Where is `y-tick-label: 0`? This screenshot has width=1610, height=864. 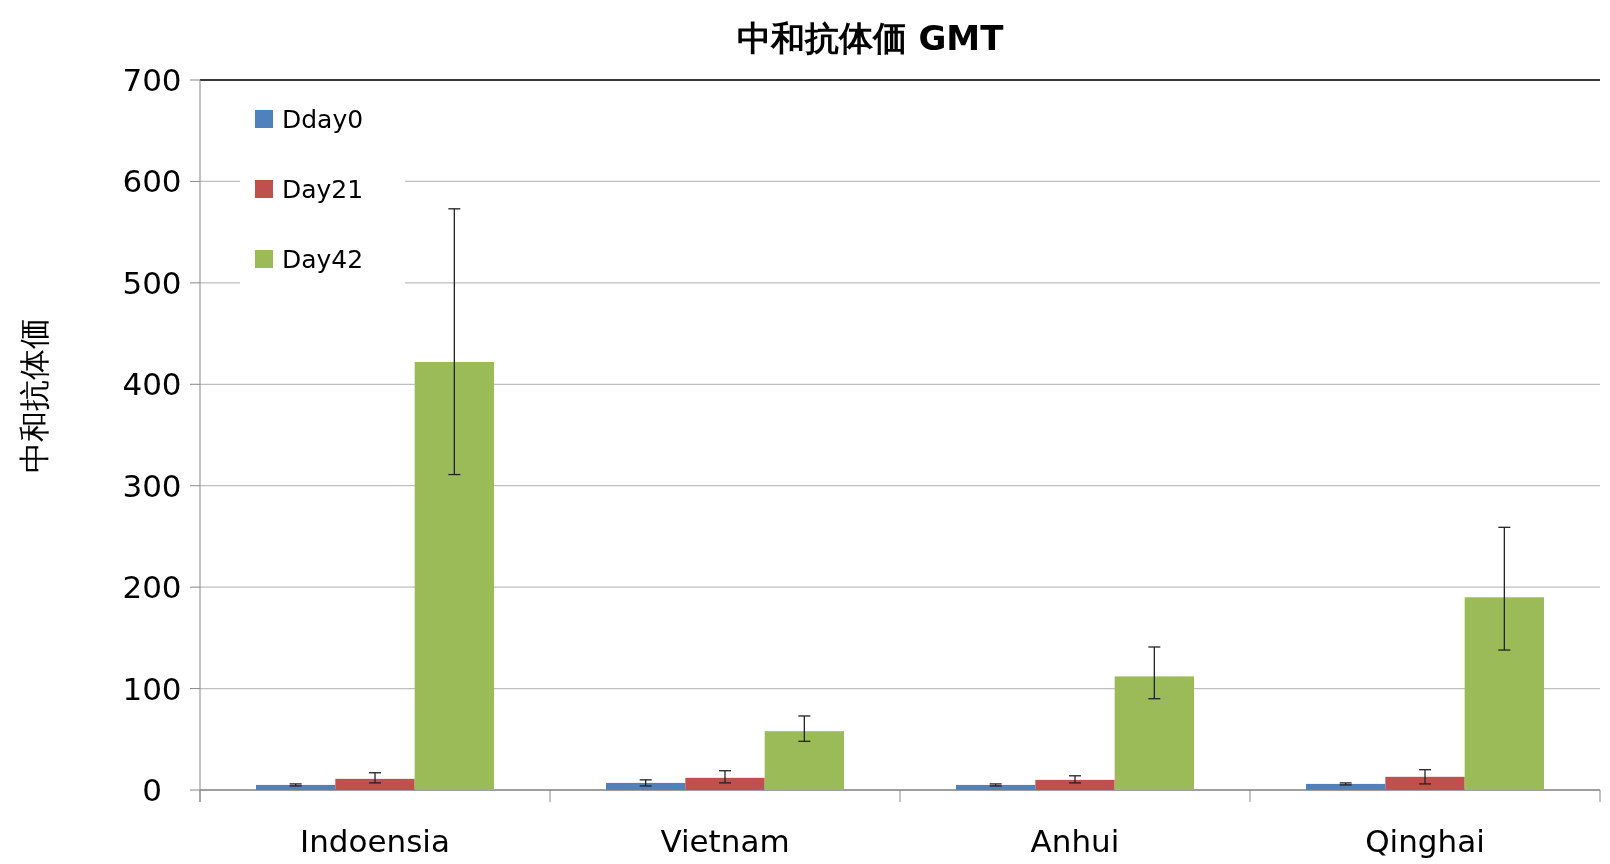 y-tick-label: 0 is located at coordinates (152, 790).